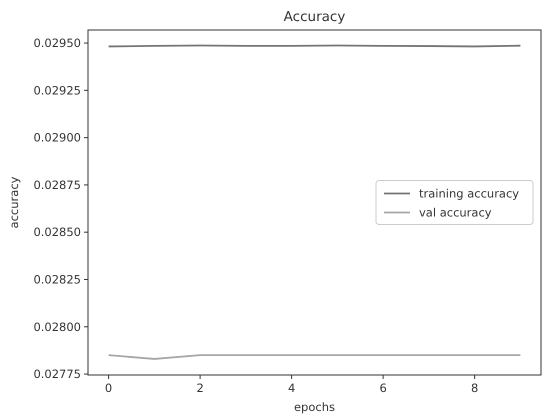 The image size is (543, 416). Describe the element at coordinates (14, 202) in the screenshot. I see `y-axis-title: accuracy` at that location.